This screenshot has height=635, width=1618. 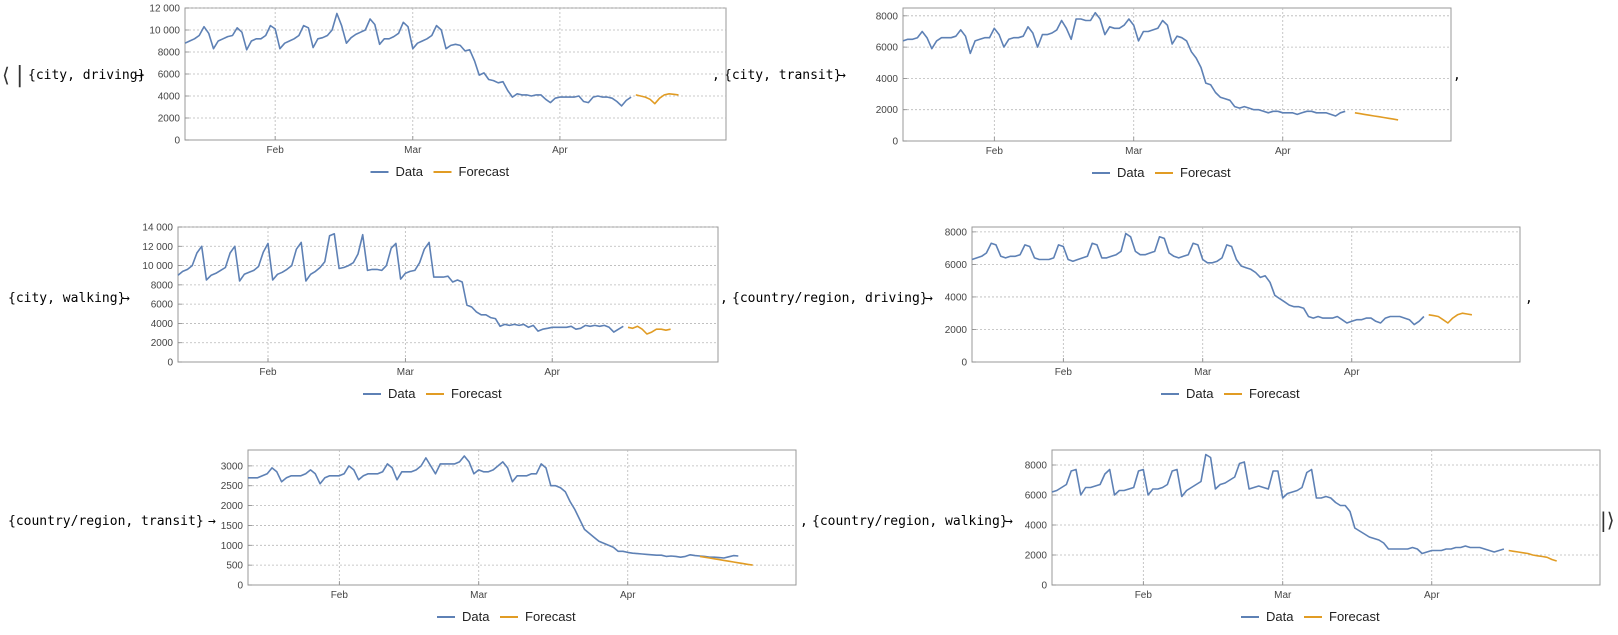 What do you see at coordinates (6, 75) in the screenshot?
I see `assoc-open-bracket: ⟨` at bounding box center [6, 75].